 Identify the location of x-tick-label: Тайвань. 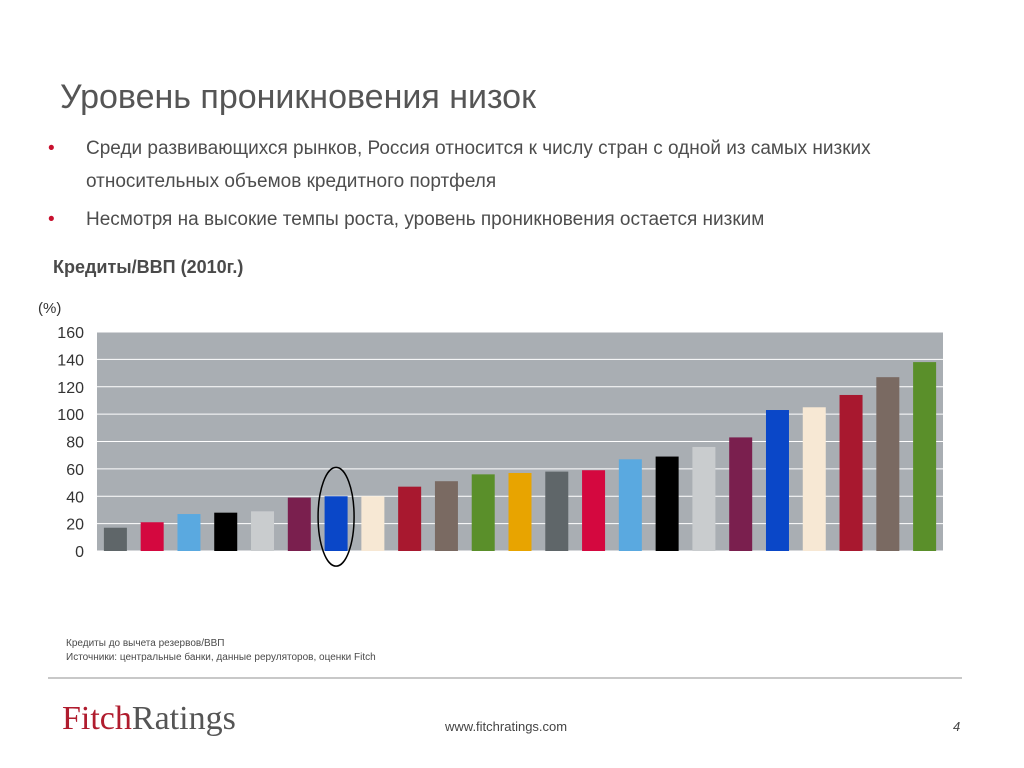
(914, 579).